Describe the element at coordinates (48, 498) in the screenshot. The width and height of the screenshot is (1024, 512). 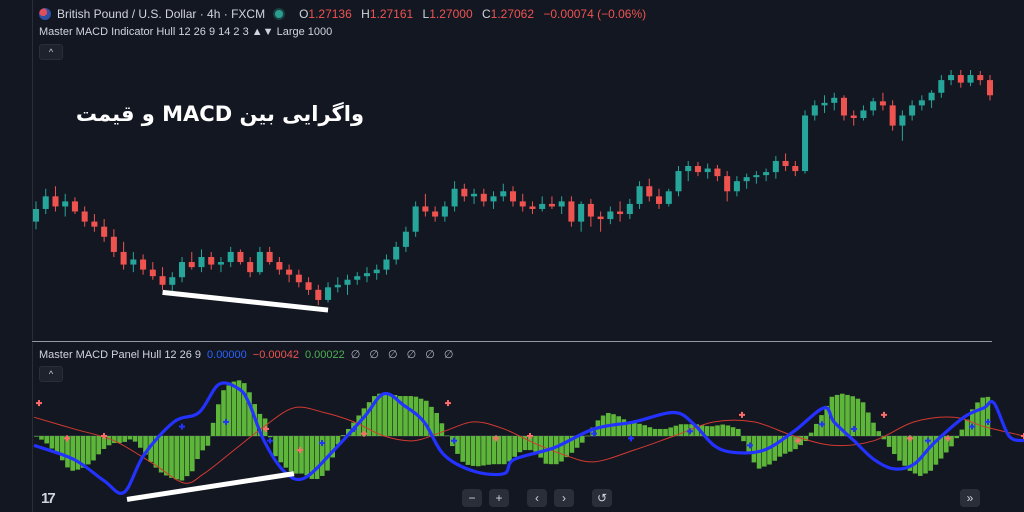
I see `tradingview-logo: 17` at that location.